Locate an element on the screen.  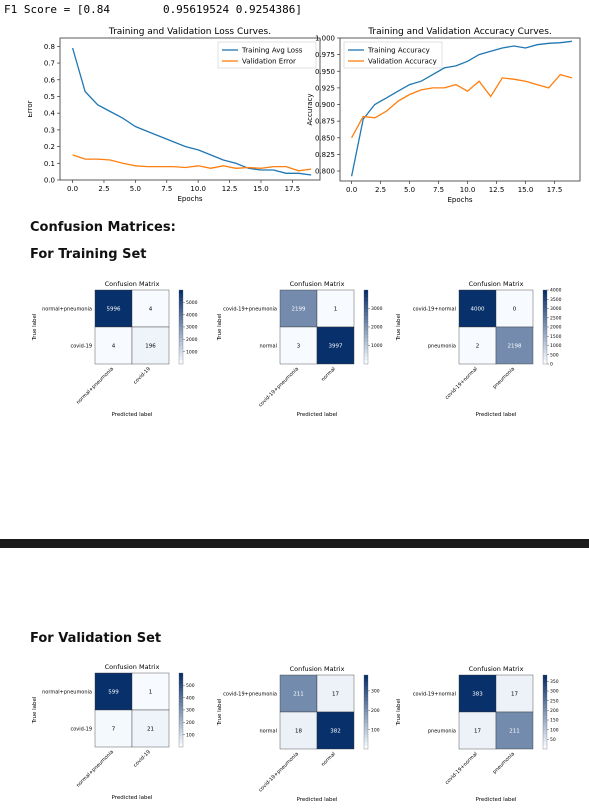
y-tick-label: 0.975 is located at coordinates (325, 55).